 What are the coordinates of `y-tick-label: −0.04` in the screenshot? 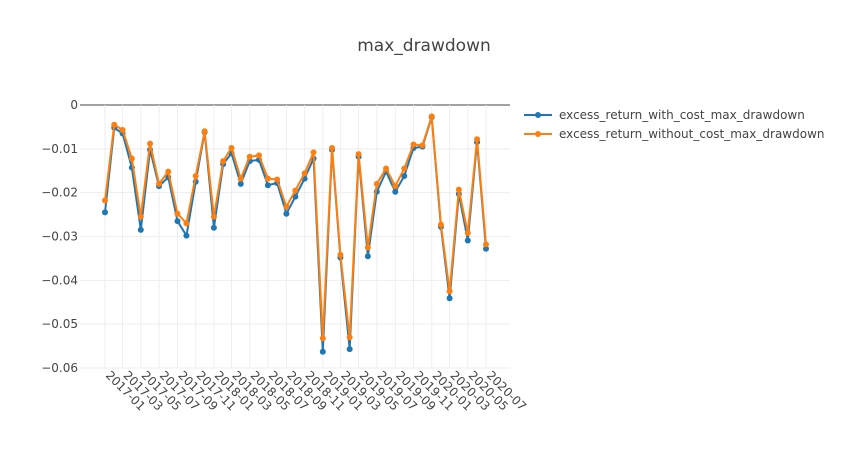 It's located at (59, 280).